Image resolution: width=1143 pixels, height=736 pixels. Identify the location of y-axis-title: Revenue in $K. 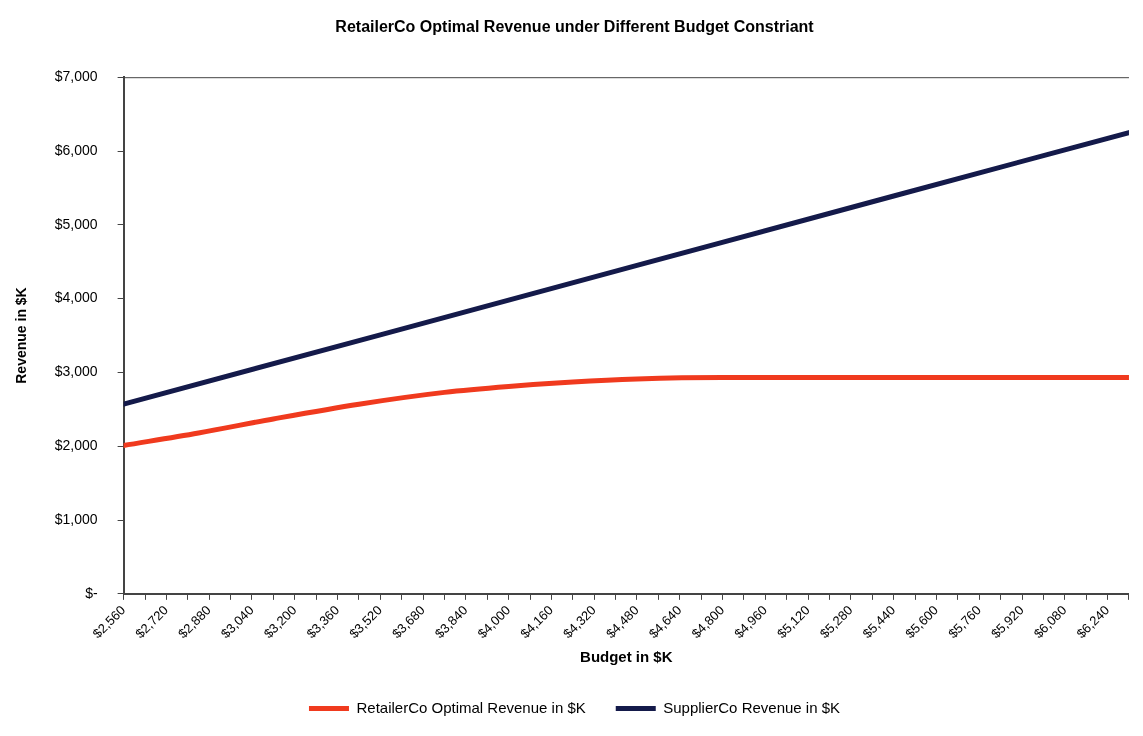
(21, 335).